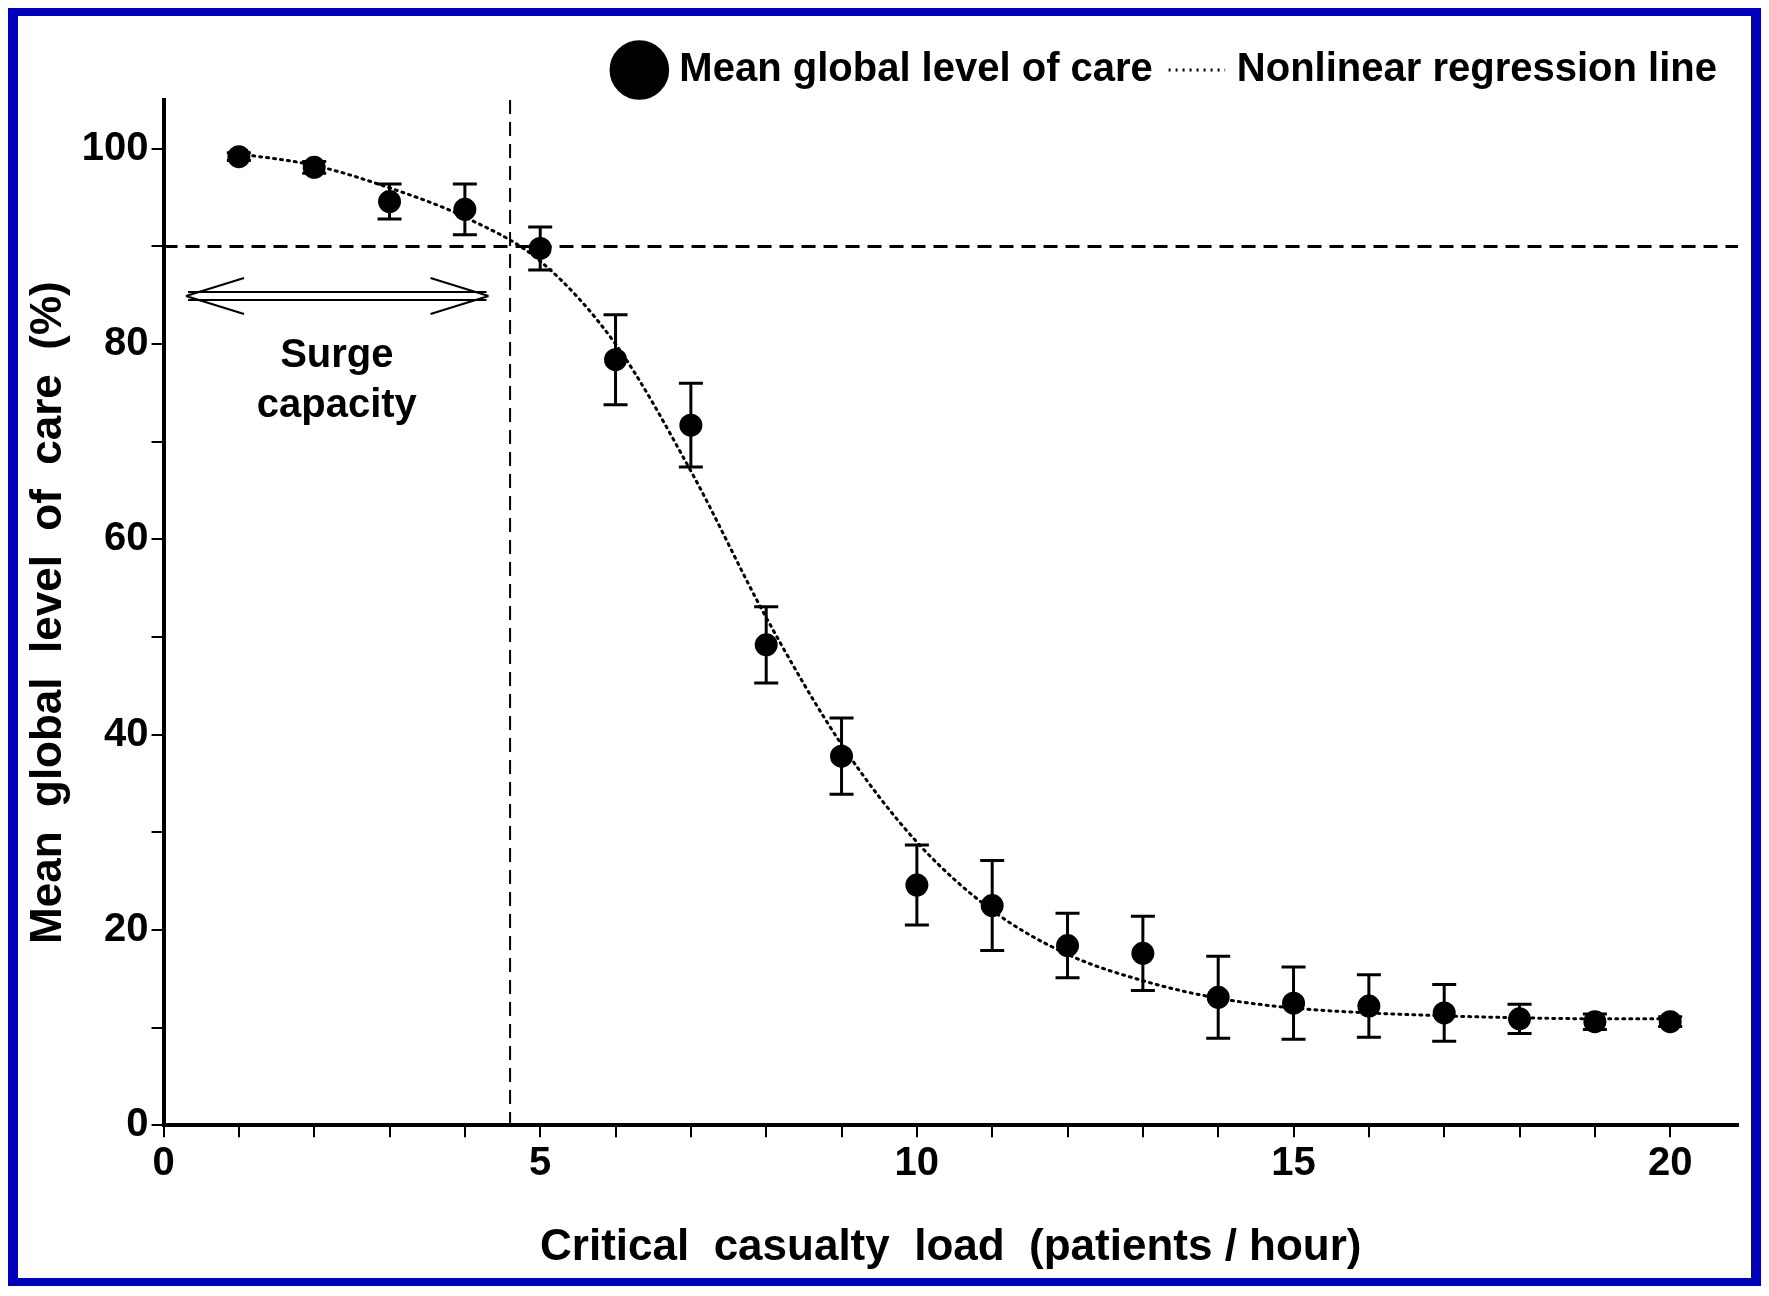  I want to click on y-tick-label: 80, so click(126, 341).